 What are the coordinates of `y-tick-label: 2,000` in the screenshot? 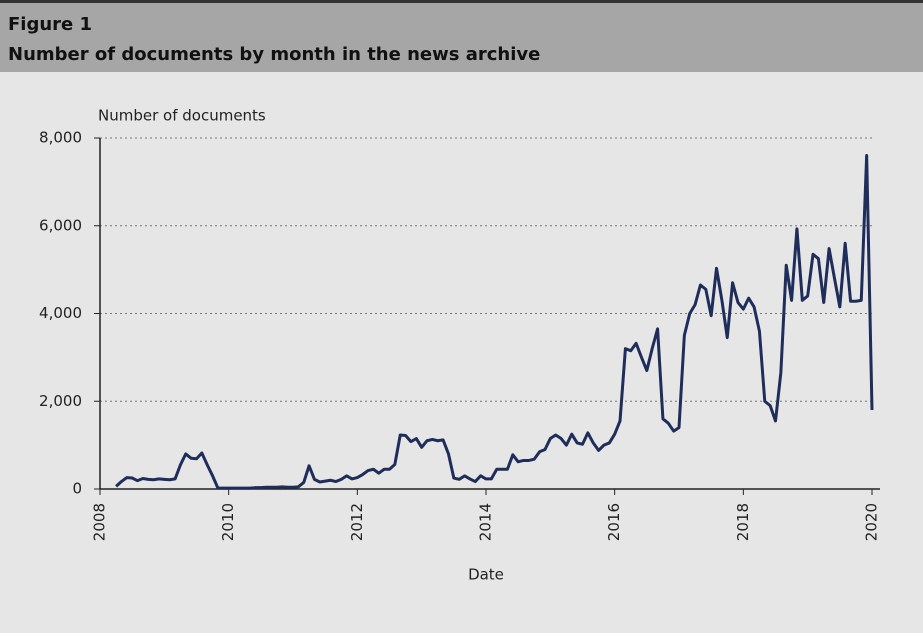 It's located at (60, 401).